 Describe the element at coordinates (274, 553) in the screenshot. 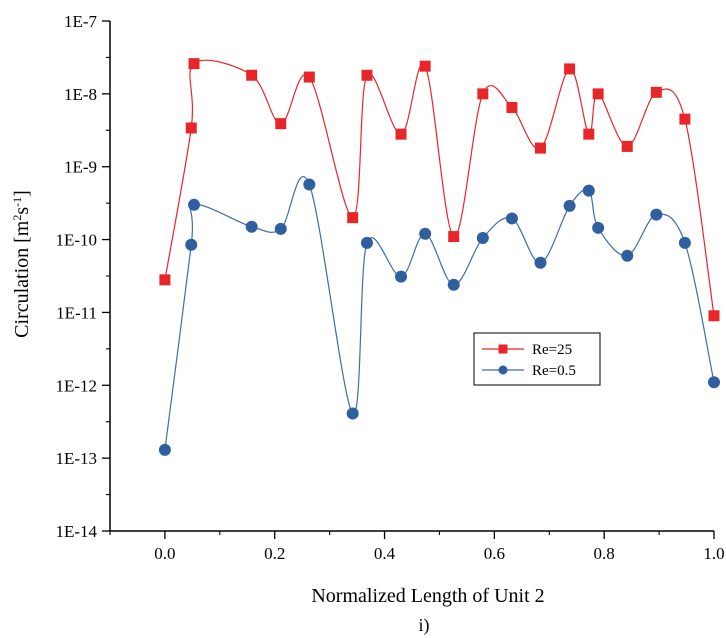

I see `x-tick-label: 0.2` at that location.